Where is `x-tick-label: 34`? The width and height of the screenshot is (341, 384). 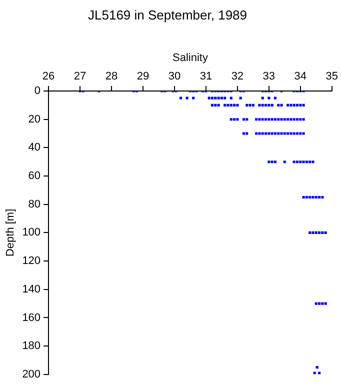
x-tick-label: 34 is located at coordinates (300, 76).